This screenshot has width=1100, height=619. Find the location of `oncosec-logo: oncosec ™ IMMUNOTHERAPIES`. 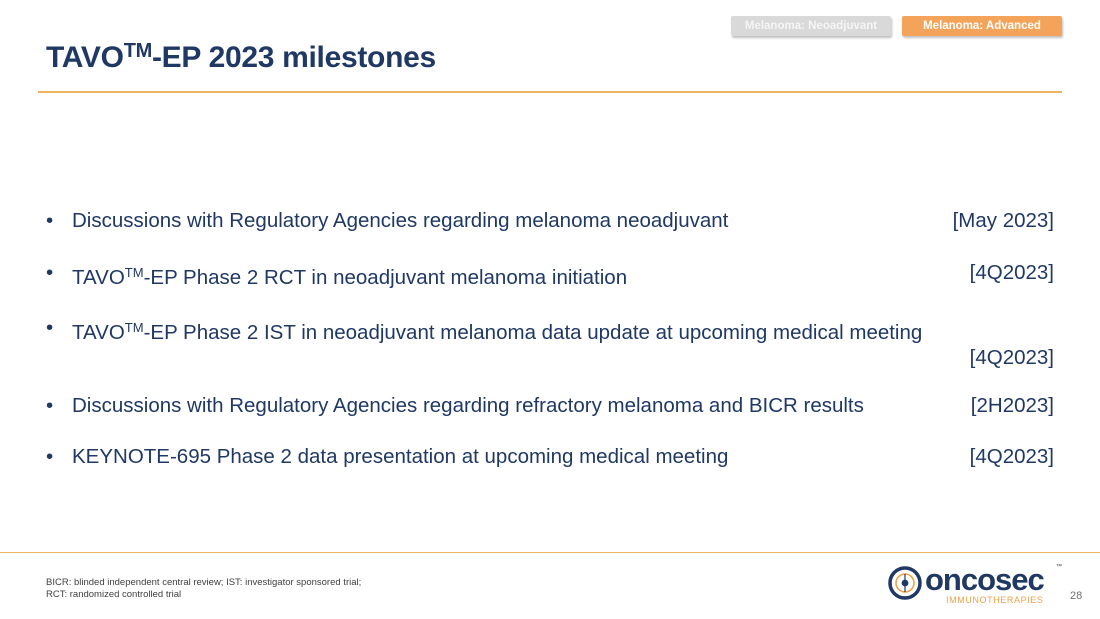

oncosec-logo: oncosec ™ IMMUNOTHERAPIES is located at coordinates (975, 584).